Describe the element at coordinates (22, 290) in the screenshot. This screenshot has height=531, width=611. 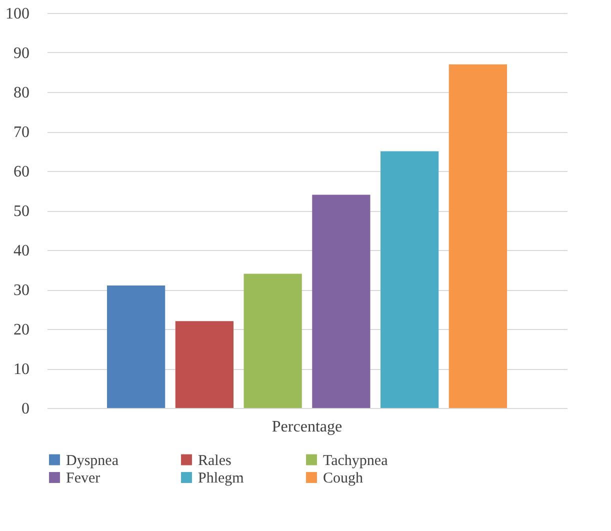
I see `y-tick-label: 30` at that location.